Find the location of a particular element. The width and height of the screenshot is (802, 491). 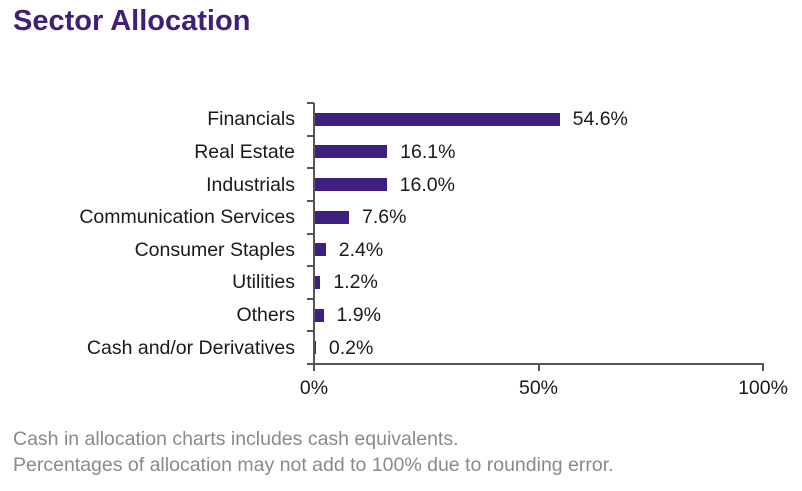

chart-title: Sector Allocation is located at coordinates (132, 21).